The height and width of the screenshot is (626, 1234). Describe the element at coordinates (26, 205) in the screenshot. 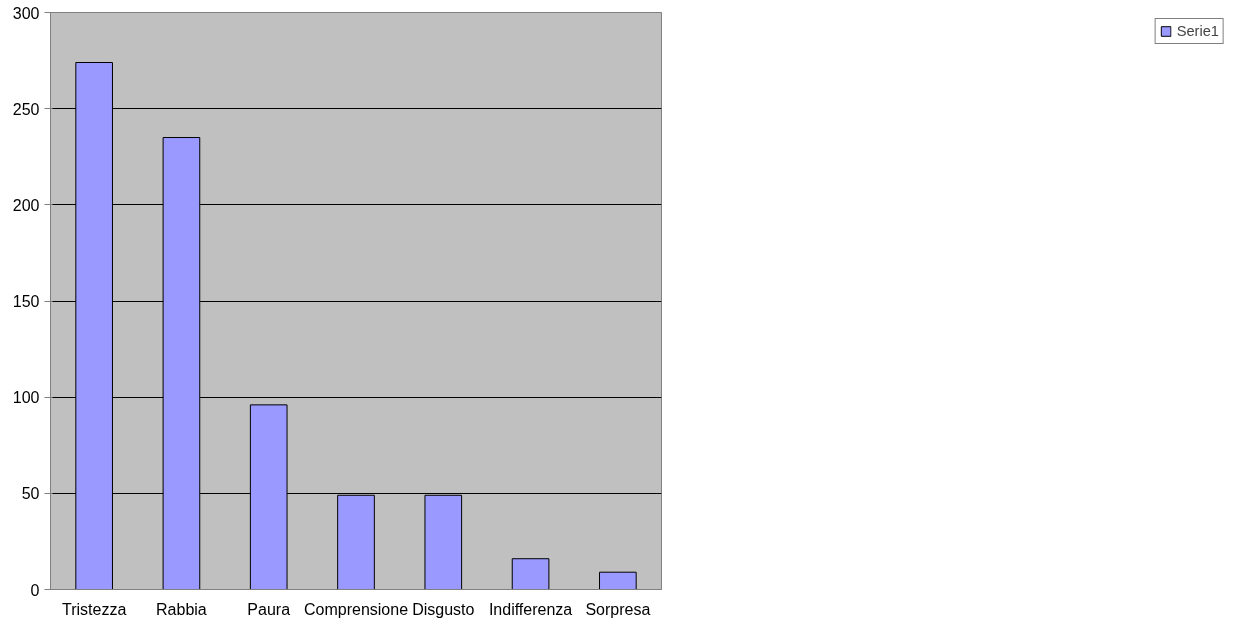

I see `y-tick-label: 200` at that location.